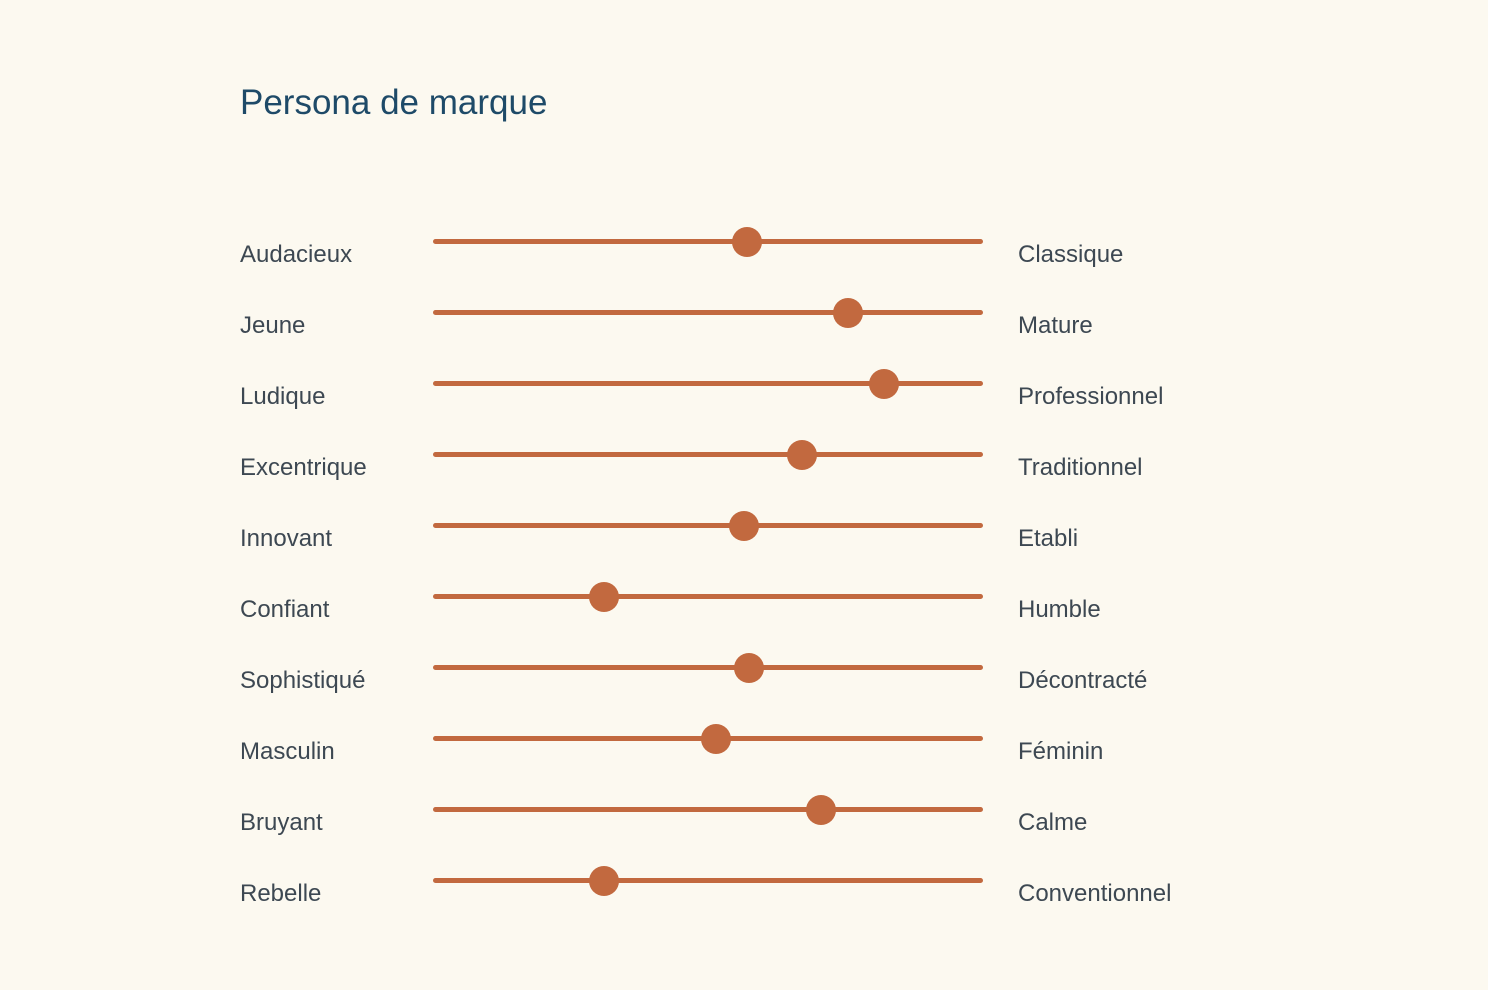  What do you see at coordinates (1080, 467) in the screenshot?
I see `right-trait-label: Traditionnel` at bounding box center [1080, 467].